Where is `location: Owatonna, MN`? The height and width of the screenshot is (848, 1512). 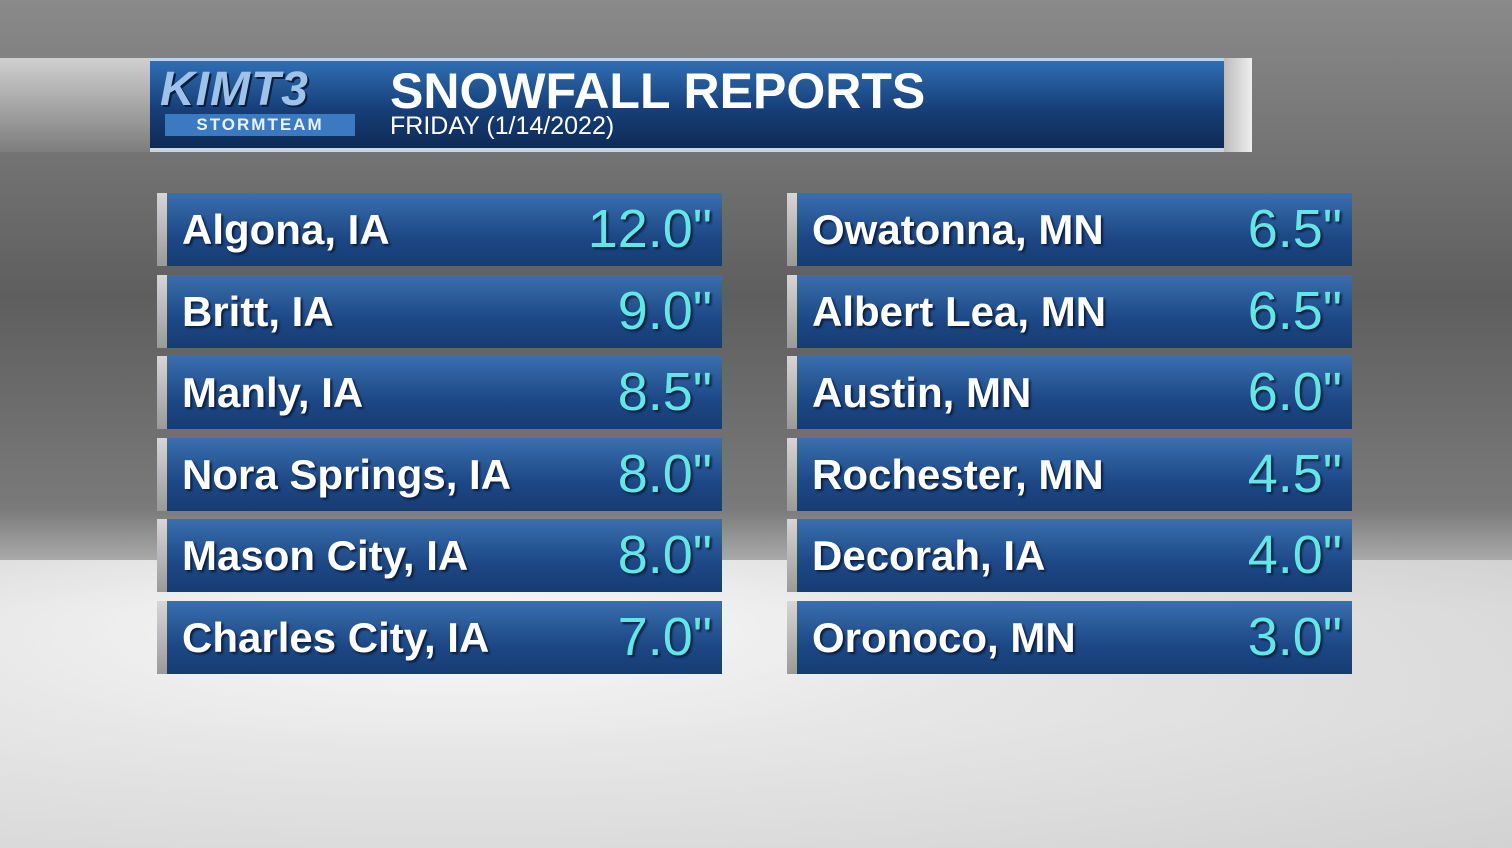 location: Owatonna, MN is located at coordinates (958, 229).